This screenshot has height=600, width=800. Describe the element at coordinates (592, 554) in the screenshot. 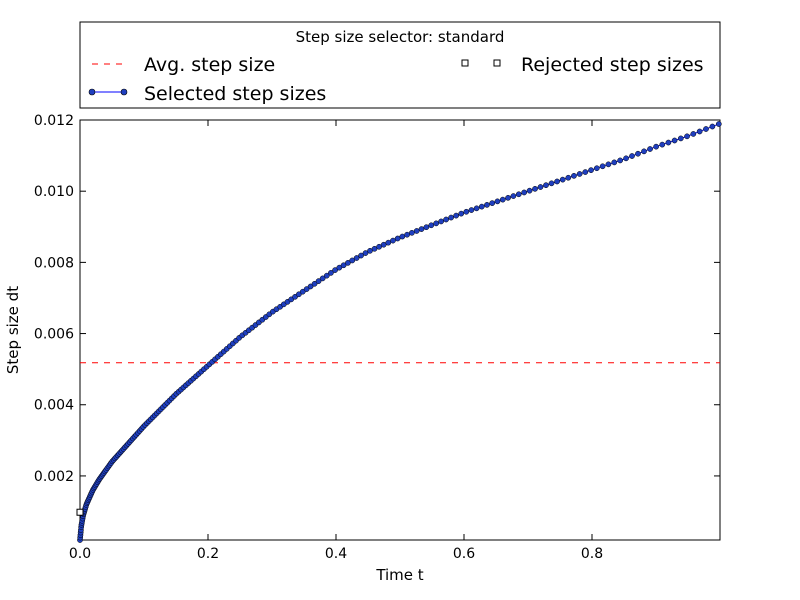

I see `x-tick-label: 0.8` at that location.